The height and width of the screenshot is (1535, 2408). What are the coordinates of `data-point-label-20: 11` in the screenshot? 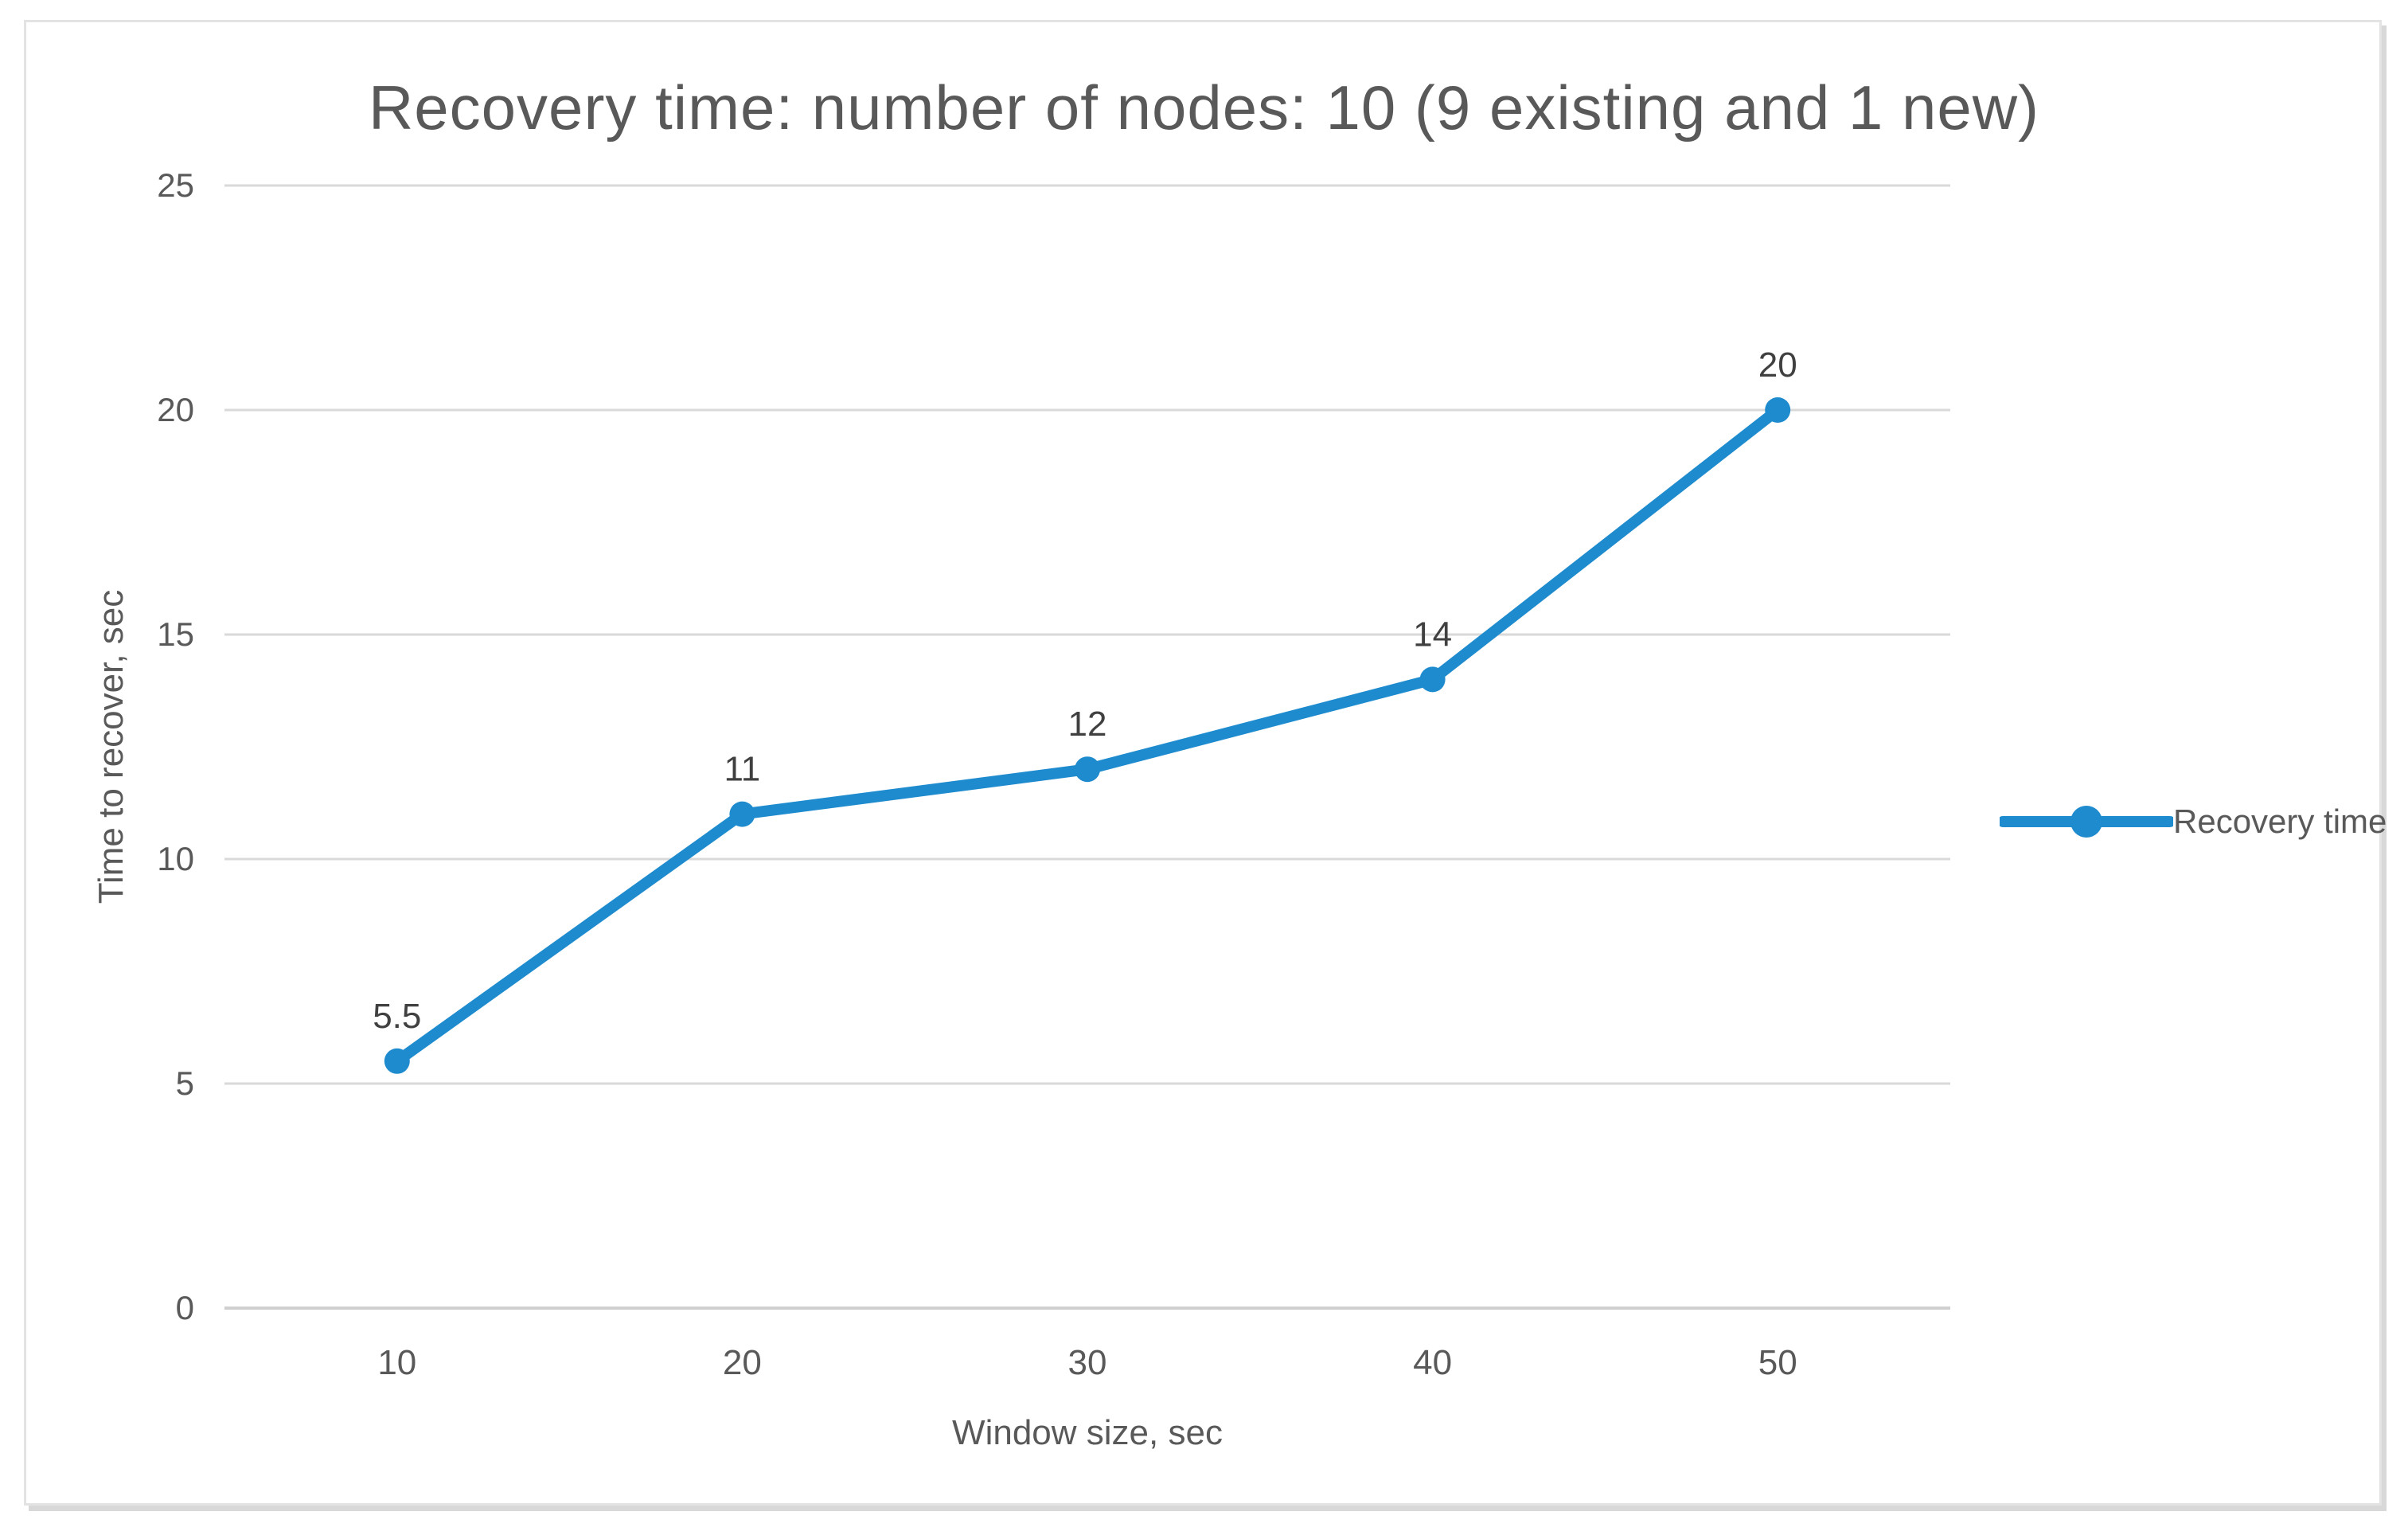 It's located at (742, 769).